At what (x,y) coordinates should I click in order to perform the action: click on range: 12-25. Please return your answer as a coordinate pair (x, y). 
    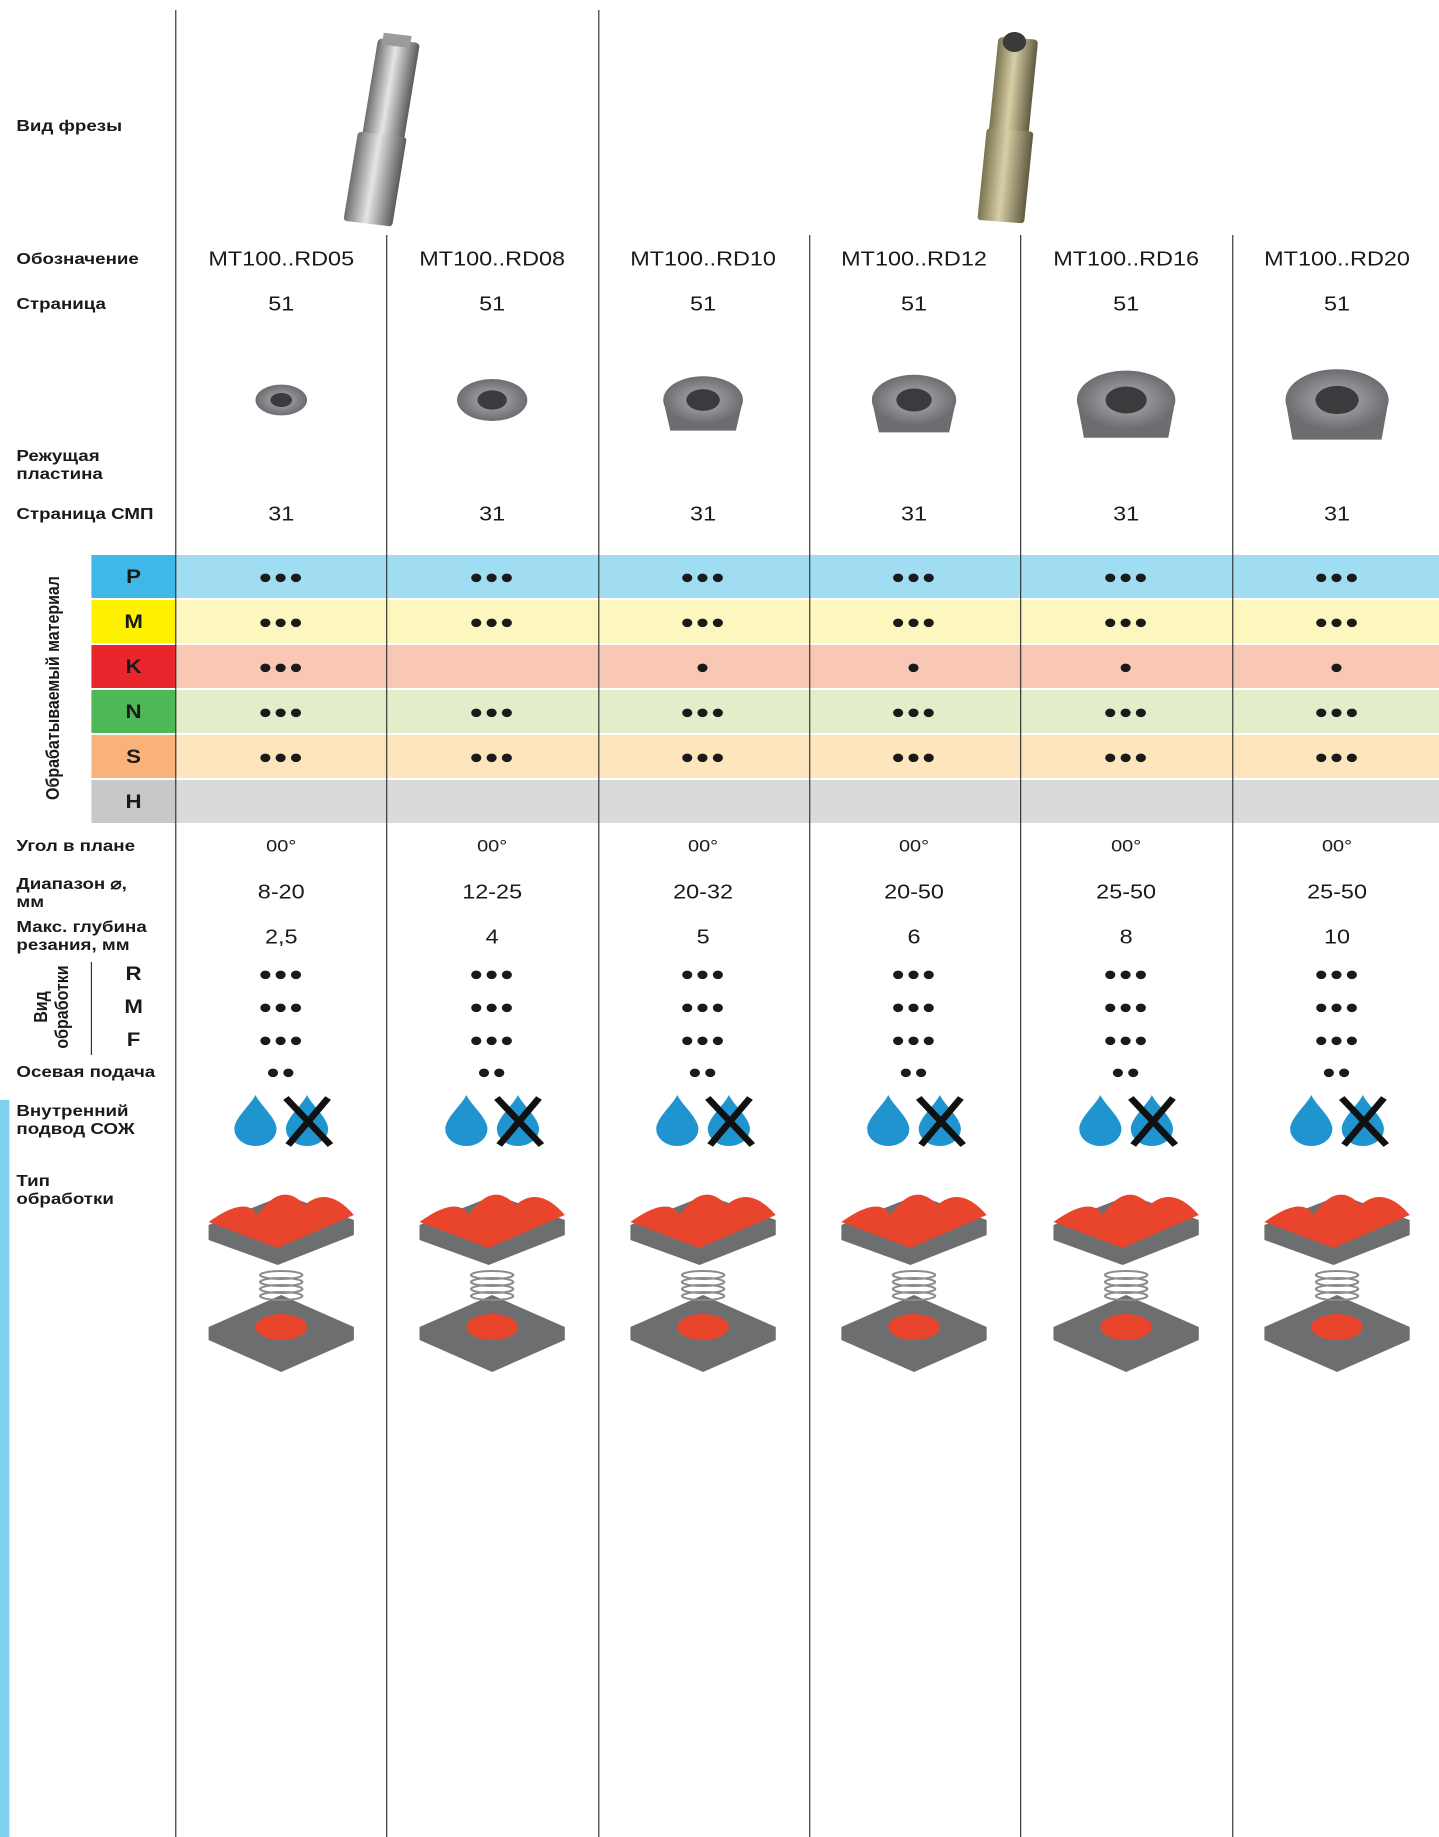
    Looking at the image, I should click on (492, 891).